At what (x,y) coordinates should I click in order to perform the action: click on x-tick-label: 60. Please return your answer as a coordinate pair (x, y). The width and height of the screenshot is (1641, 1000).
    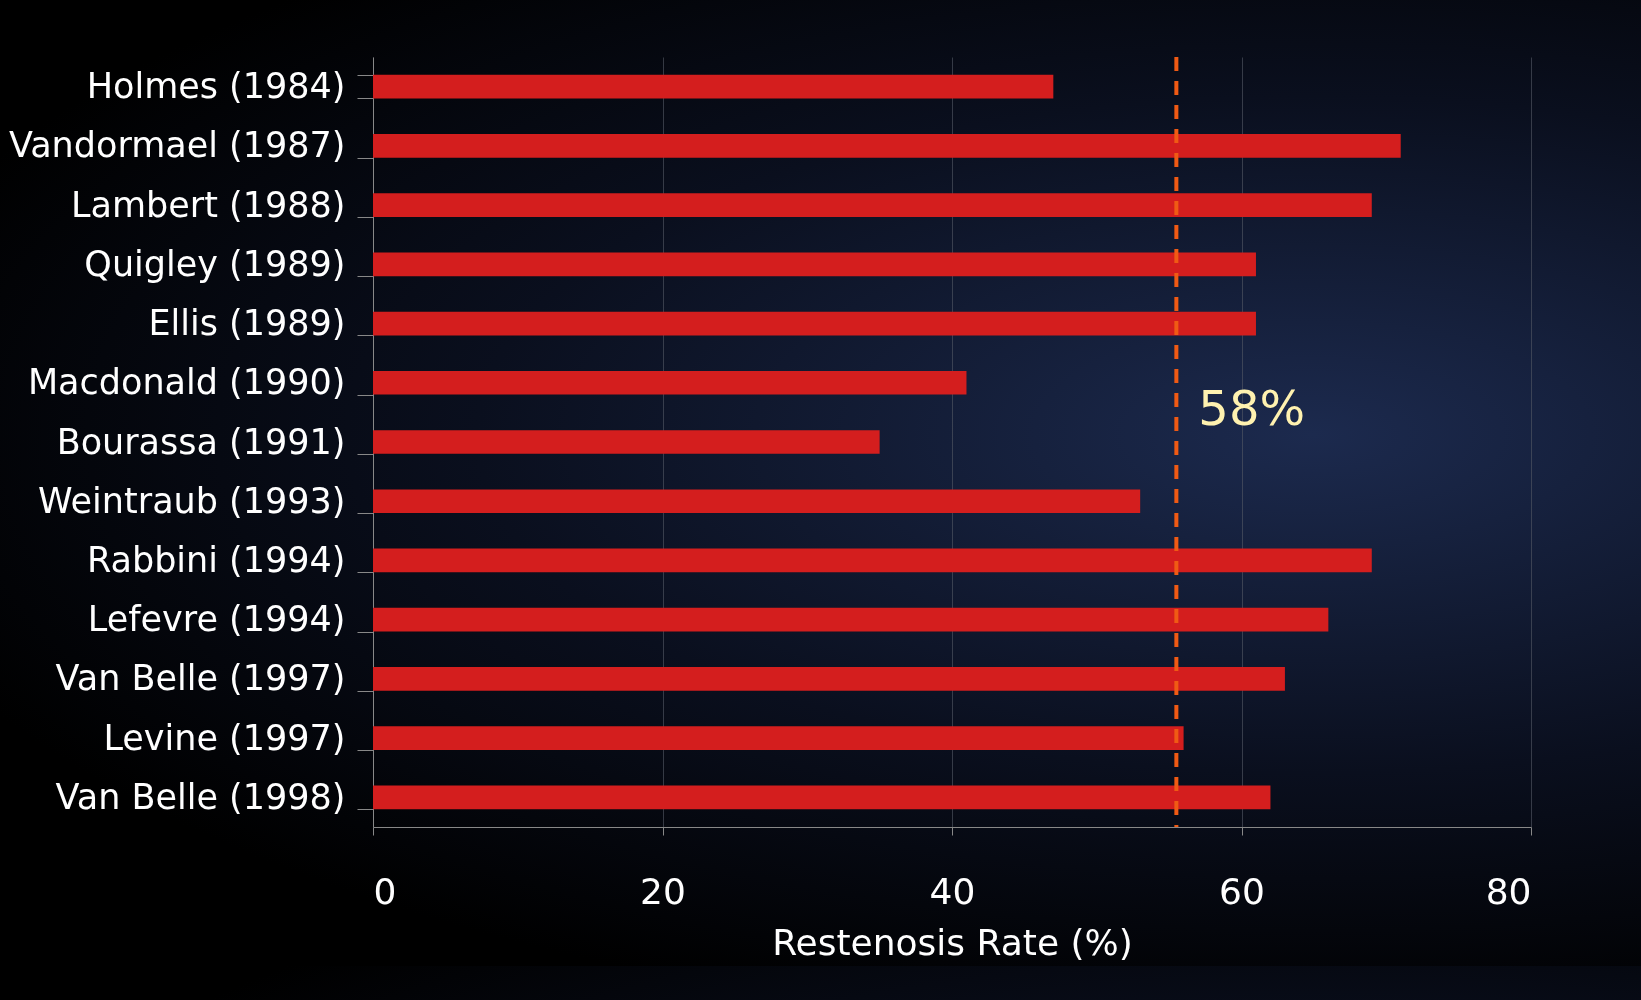
    Looking at the image, I should click on (1242, 891).